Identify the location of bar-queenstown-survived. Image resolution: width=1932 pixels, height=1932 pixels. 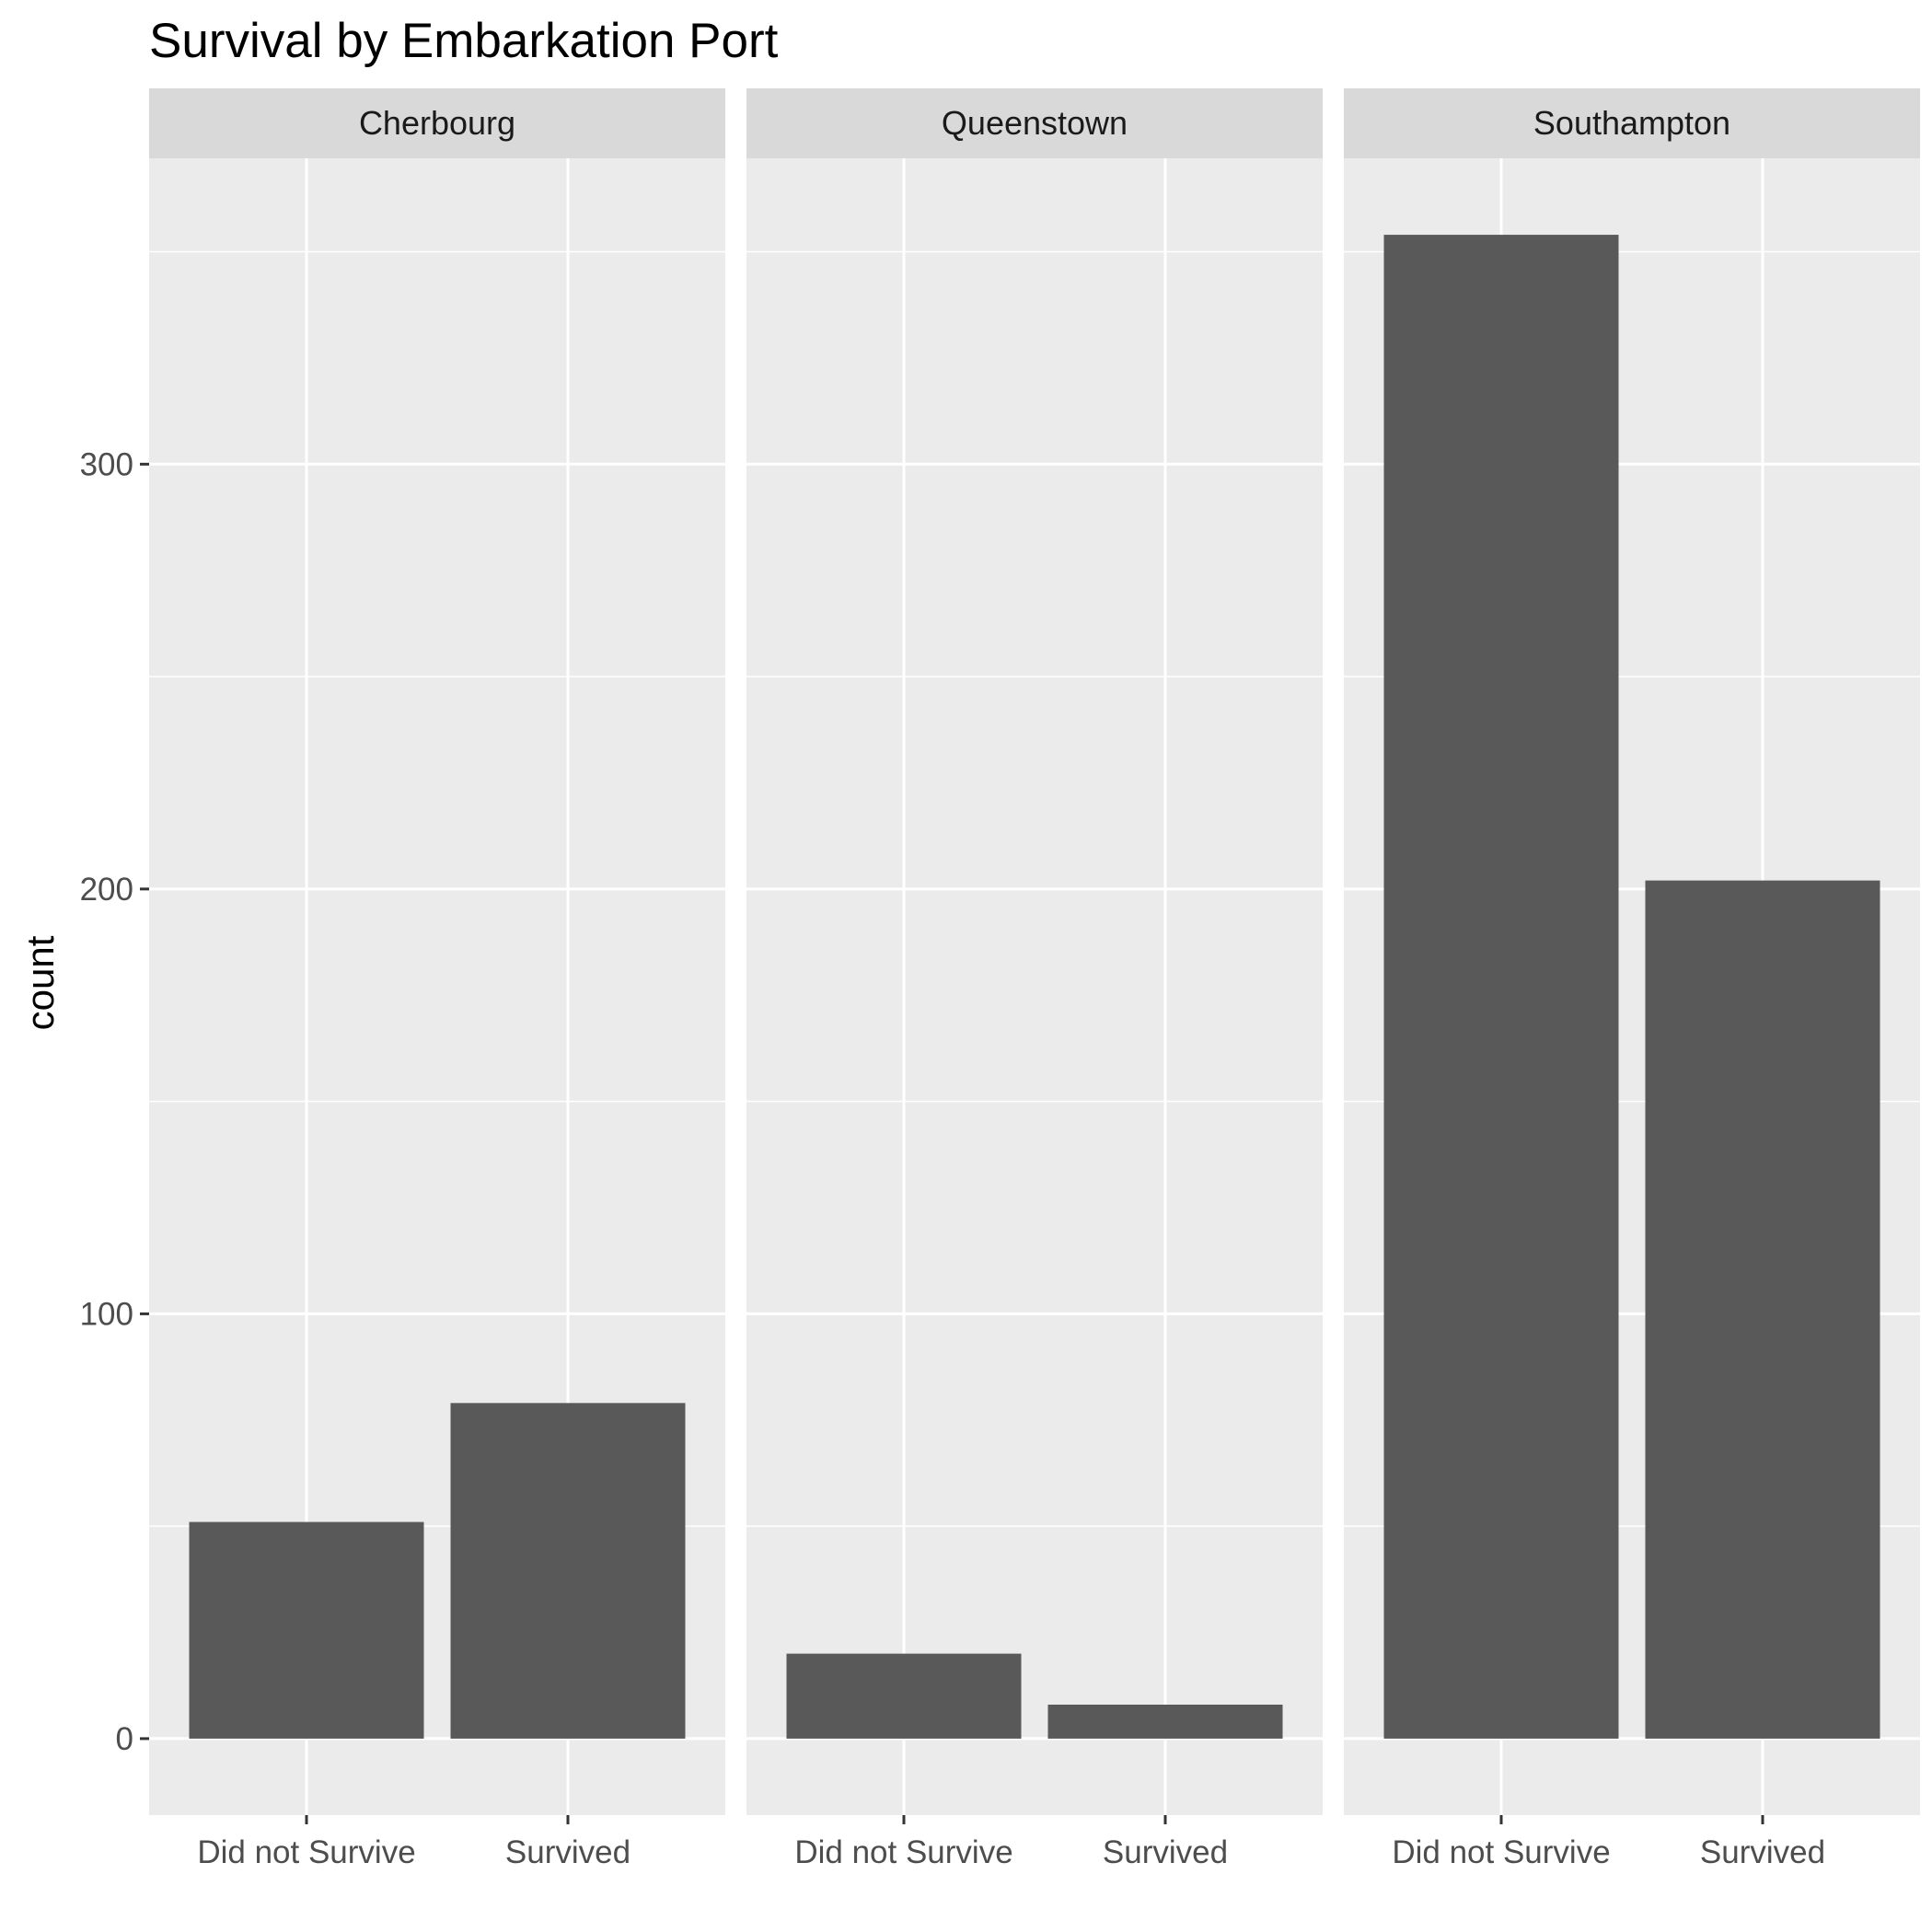
(1165, 1722).